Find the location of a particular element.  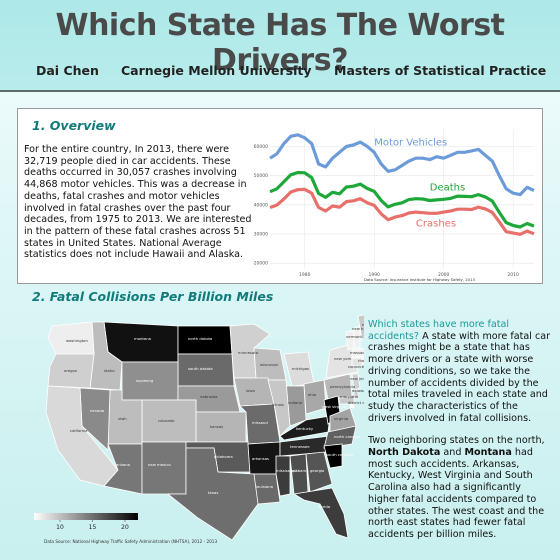

state-south-carolina is located at coordinates (333, 456).